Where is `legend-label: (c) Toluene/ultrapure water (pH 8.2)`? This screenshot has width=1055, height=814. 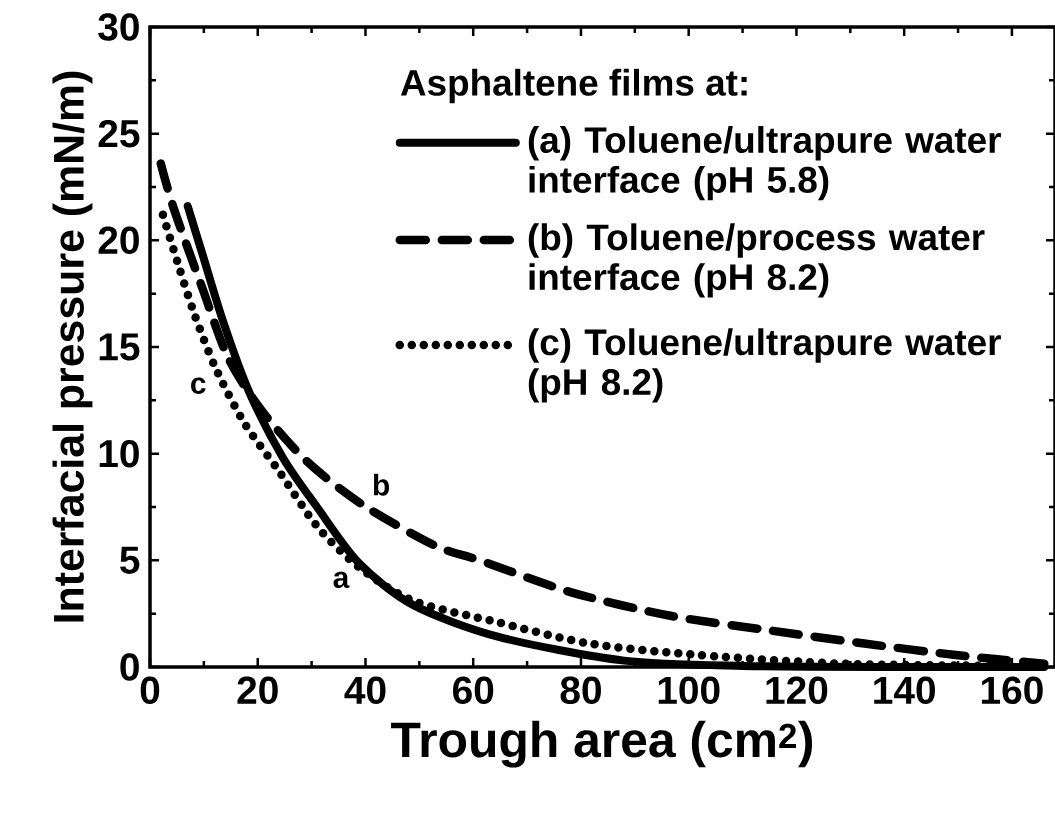 legend-label: (c) Toluene/ultrapure water (pH 8.2) is located at coordinates (764, 365).